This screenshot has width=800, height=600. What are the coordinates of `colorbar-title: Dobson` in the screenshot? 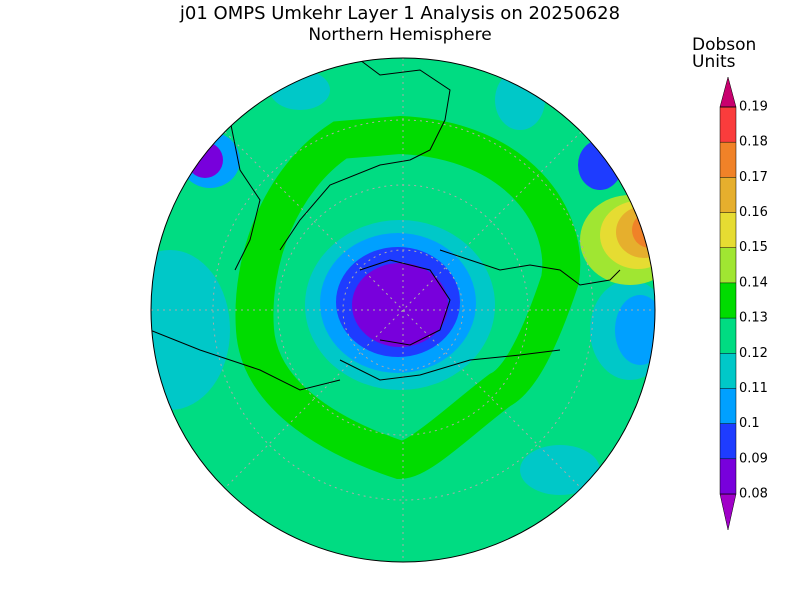 It's located at (724, 45).